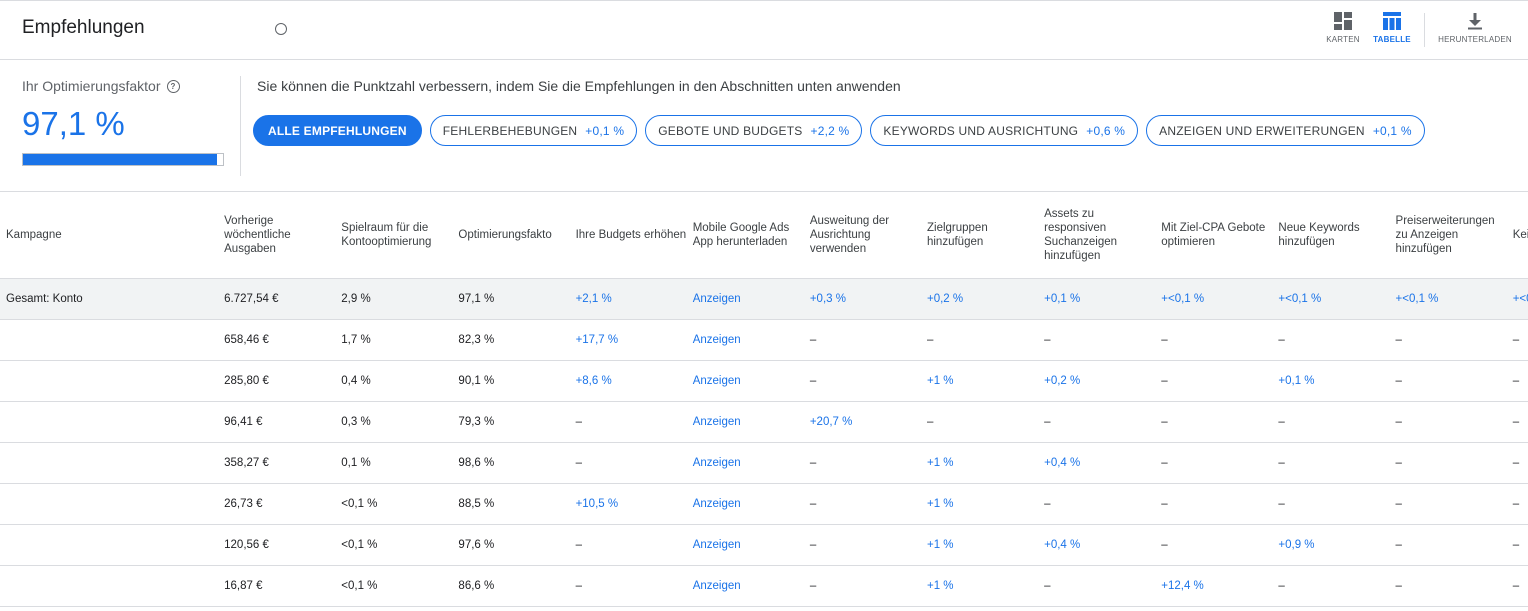 The height and width of the screenshot is (611, 1528). What do you see at coordinates (109, 235) in the screenshot?
I see `column-header-0: Kampagne` at bounding box center [109, 235].